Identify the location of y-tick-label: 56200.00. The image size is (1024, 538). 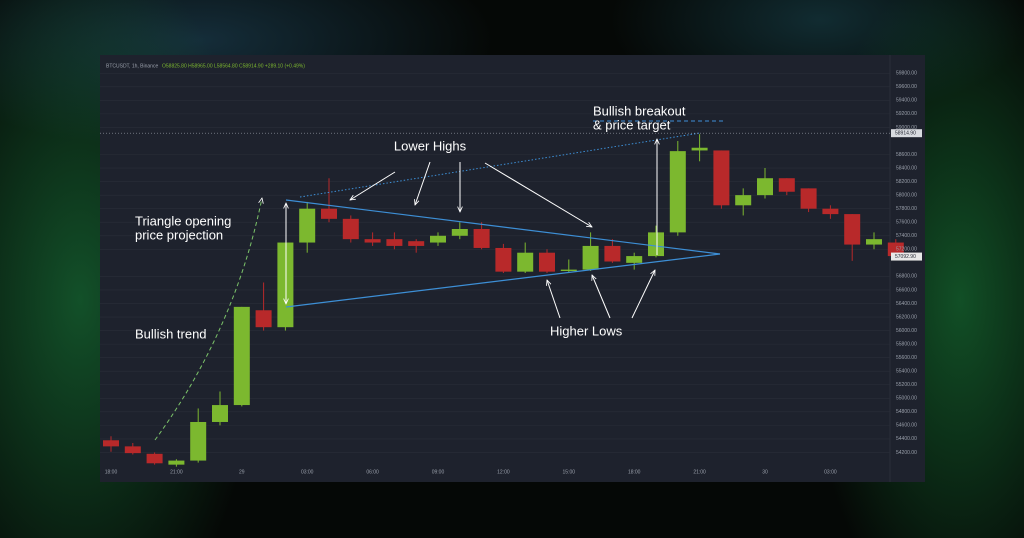
(906, 317).